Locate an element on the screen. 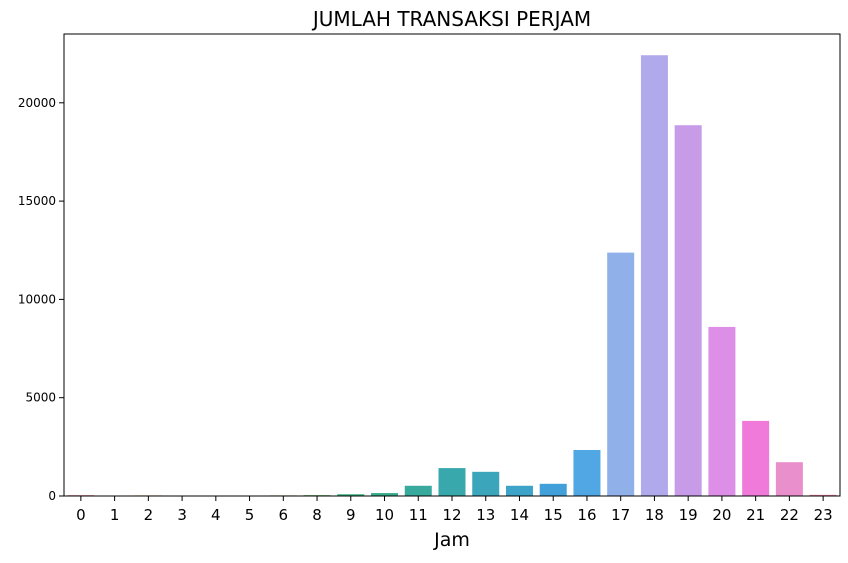  x-tick-label: 1 is located at coordinates (115, 515).